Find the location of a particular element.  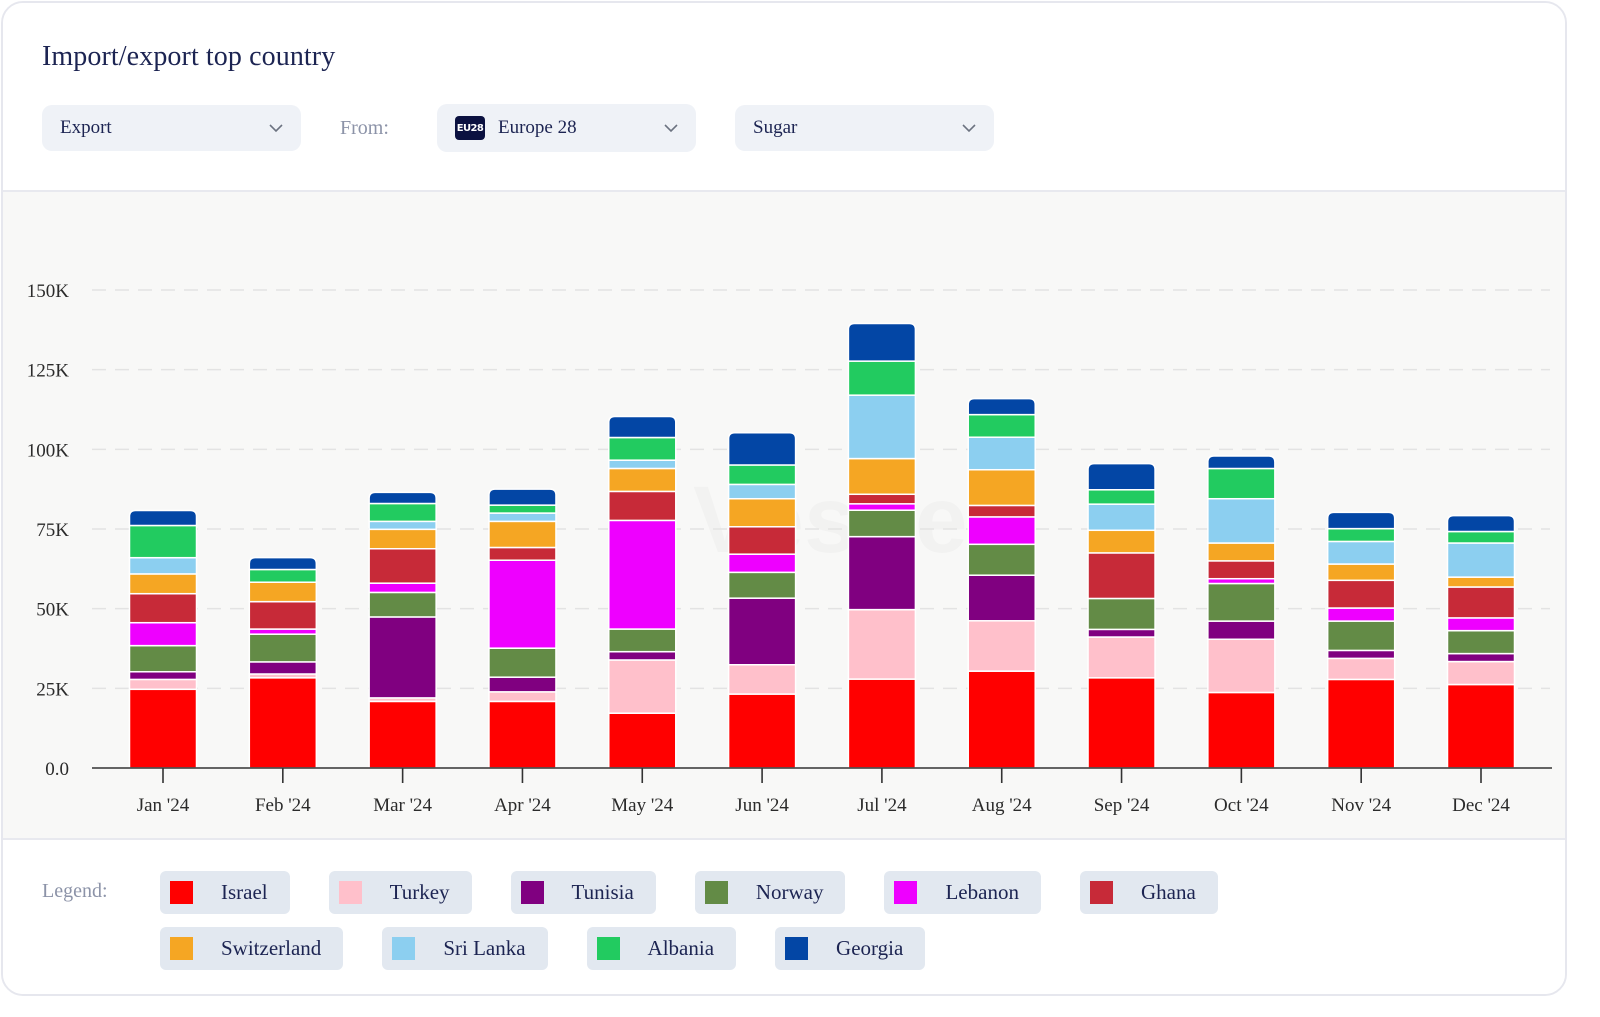

legend-item-albania: Albania is located at coordinates (661, 948).